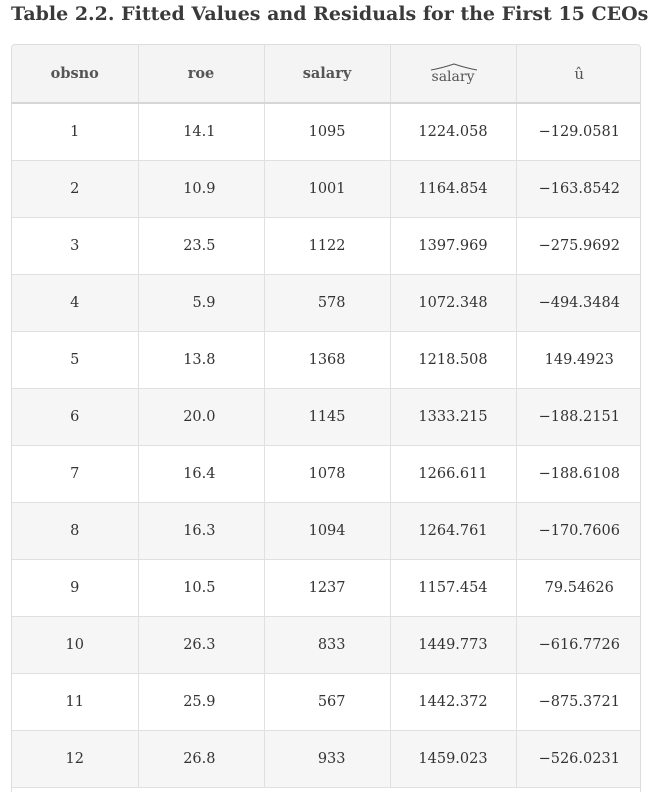 This screenshot has height=792, width=648. I want to click on table-row: 5 13.8 1368 1218.508 149.4923, so click(326, 360).